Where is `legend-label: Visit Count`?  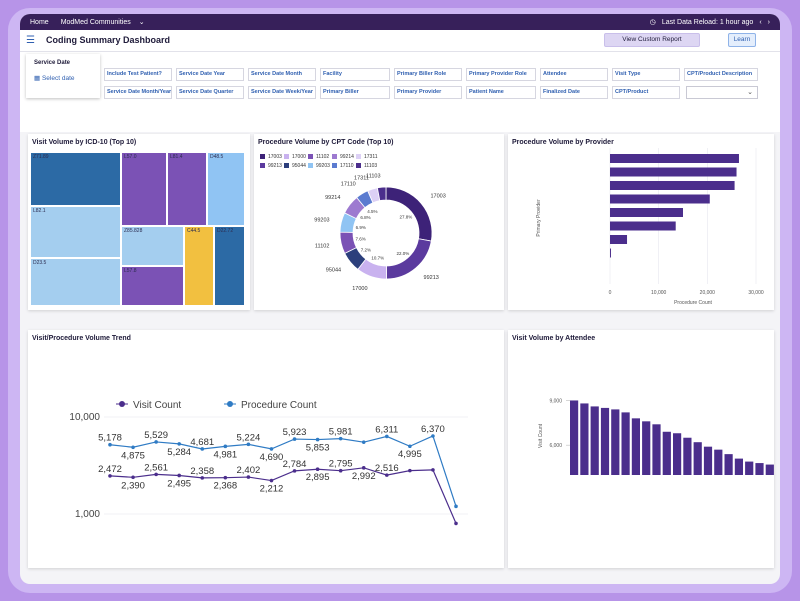
legend-label: Visit Count is located at coordinates (157, 405).